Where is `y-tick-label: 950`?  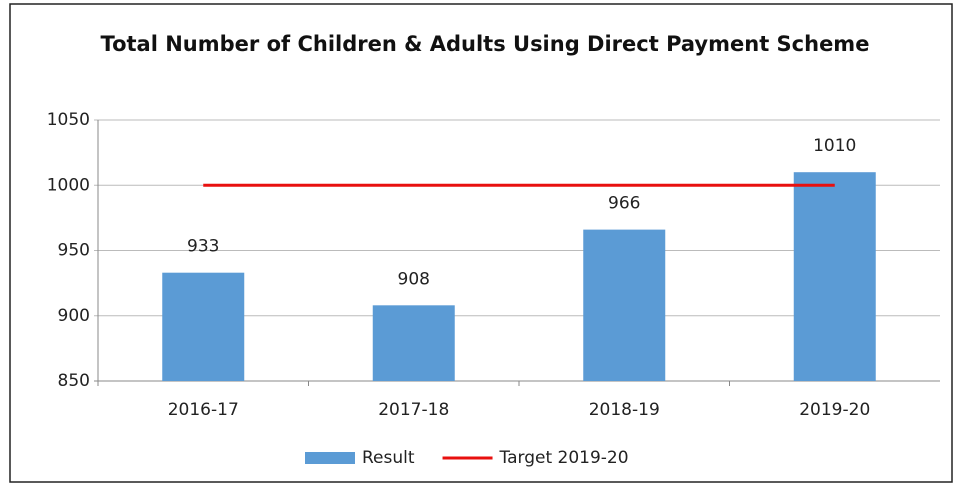
y-tick-label: 950 is located at coordinates (74, 251).